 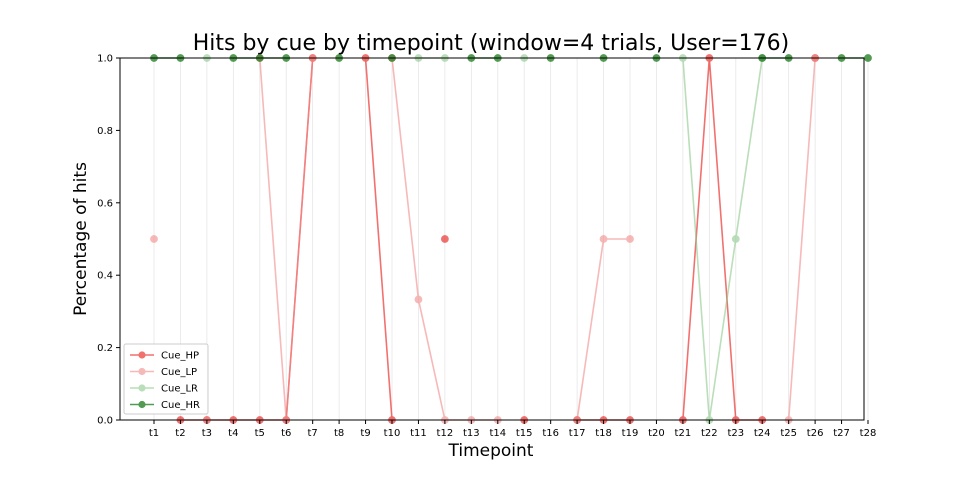 I want to click on x-tick-label: t27, so click(x=841, y=433).